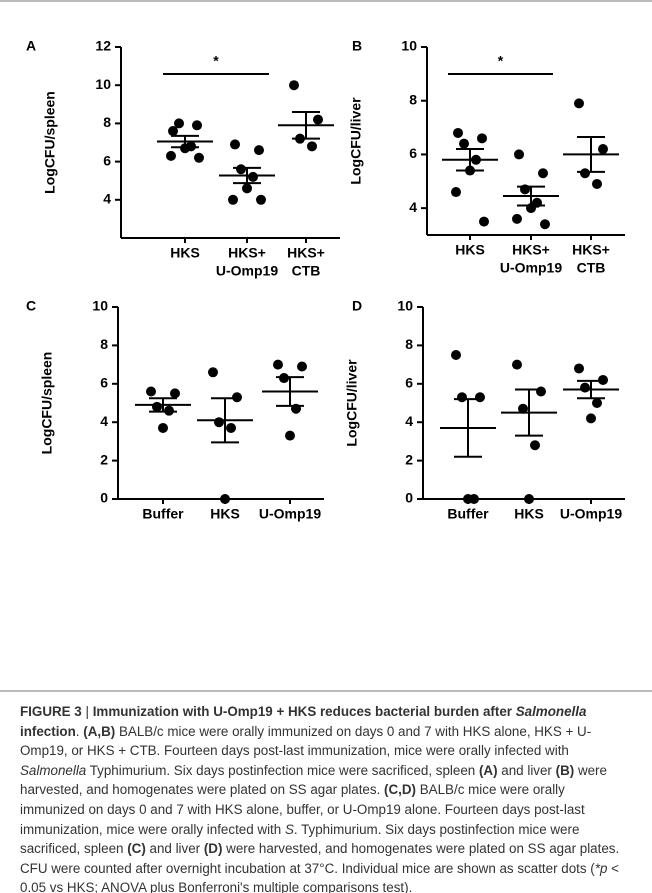  I want to click on caption-run: ., so click(79, 731).